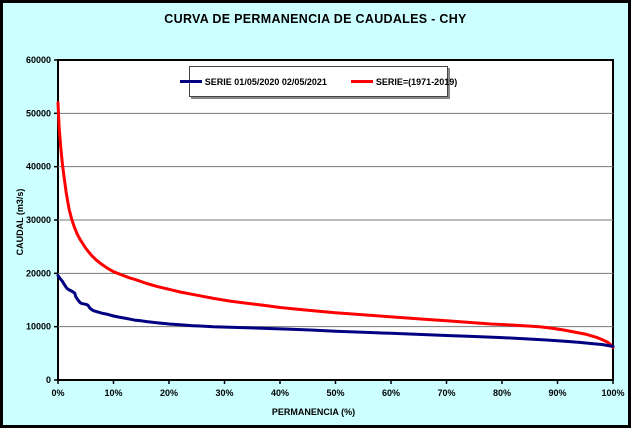  I want to click on x-tick-label: 30%, so click(224, 393).